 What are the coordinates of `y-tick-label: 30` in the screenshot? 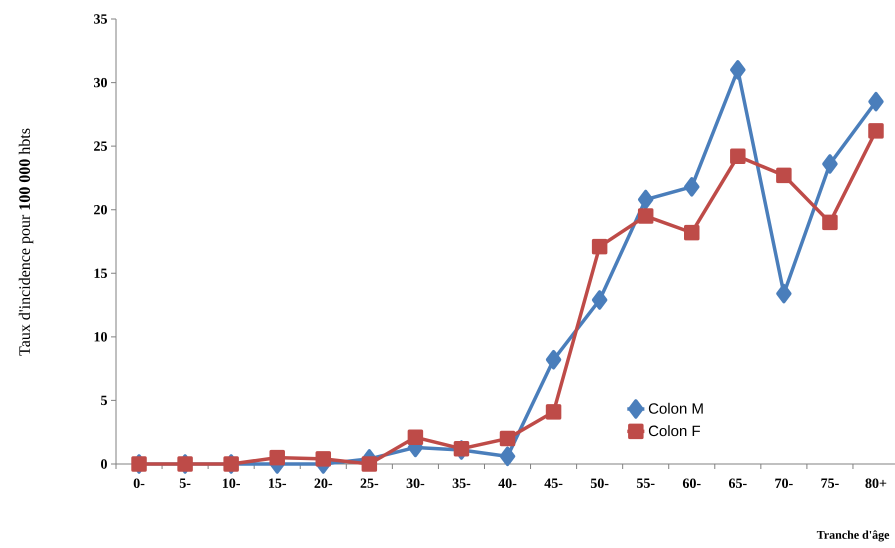 It's located at (100, 83).